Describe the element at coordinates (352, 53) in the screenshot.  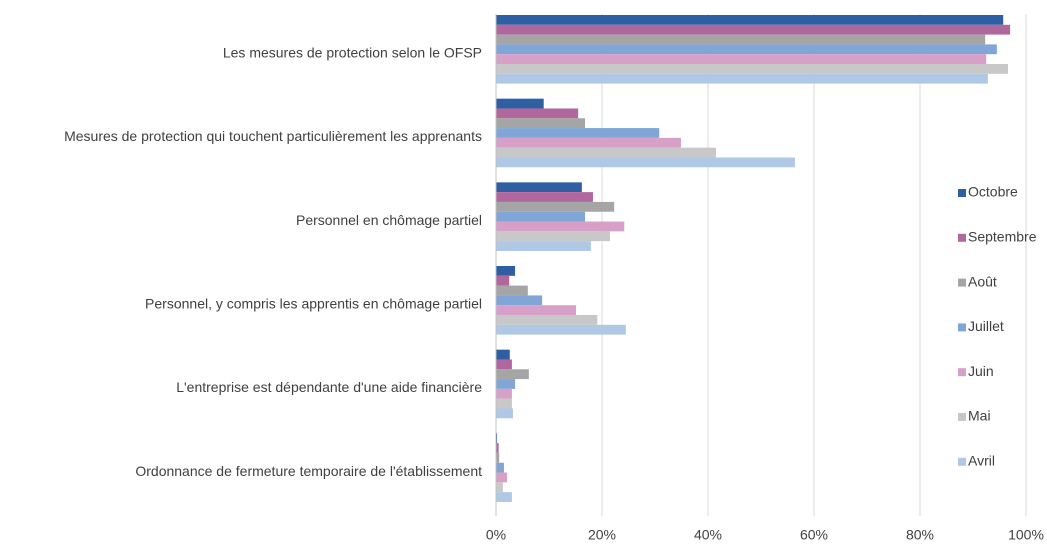
I see `y-tick-label: Les mesures de protection selon le OFSP` at that location.